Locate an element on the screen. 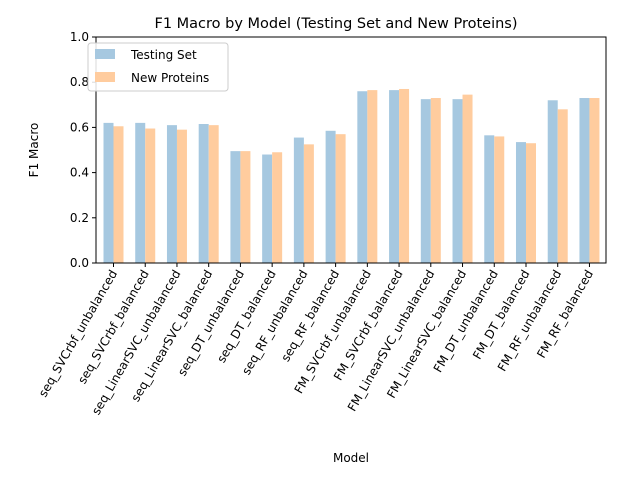 The height and width of the screenshot is (480, 640). legend-label-new-proteins: New Proteins is located at coordinates (170, 78).